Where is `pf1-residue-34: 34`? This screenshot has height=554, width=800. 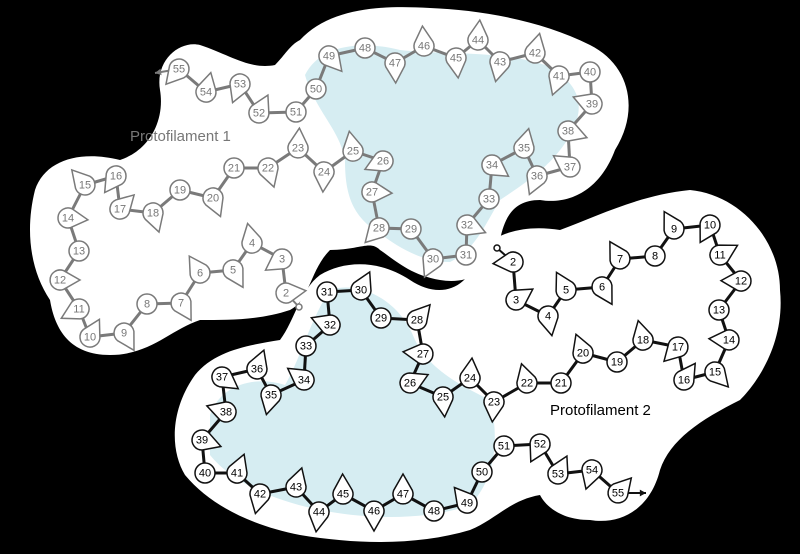
pf1-residue-34: 34 is located at coordinates (495, 166).